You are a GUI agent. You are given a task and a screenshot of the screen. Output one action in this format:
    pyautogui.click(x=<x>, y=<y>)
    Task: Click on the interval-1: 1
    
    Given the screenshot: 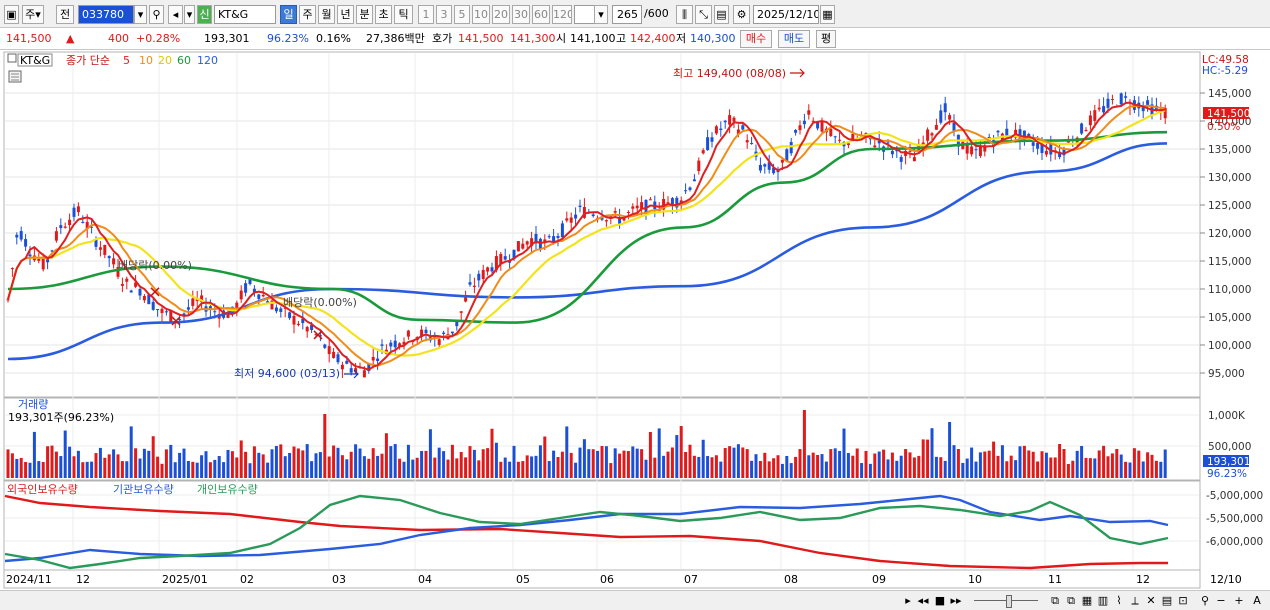 What is the action you would take?
    pyautogui.click(x=426, y=14)
    